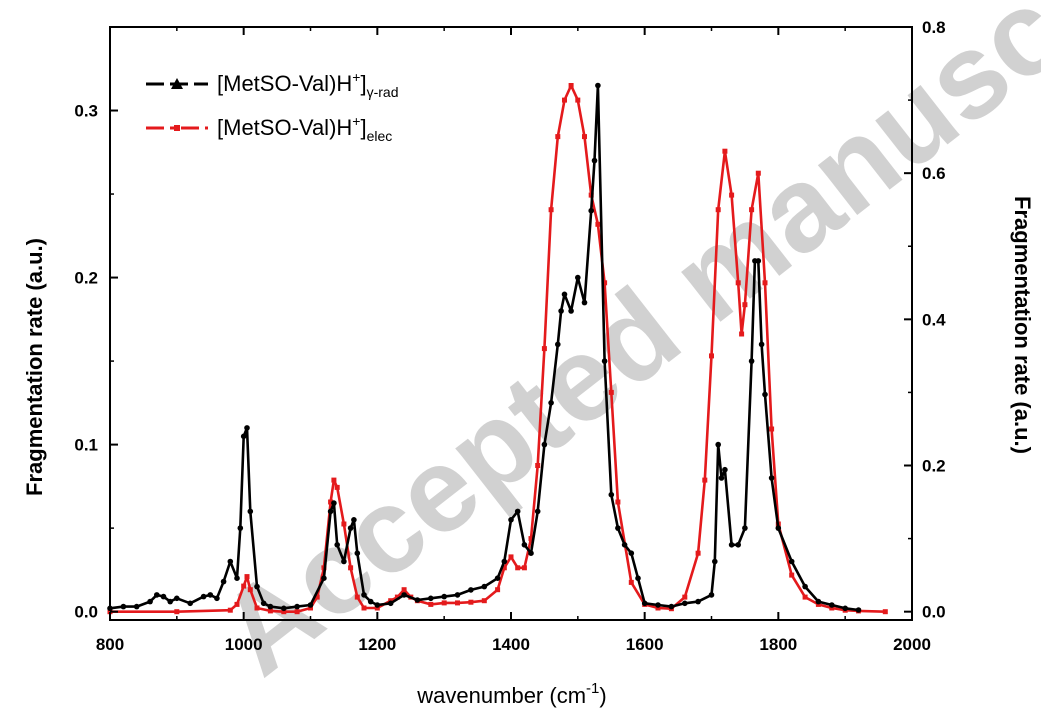  What do you see at coordinates (177, 128) in the screenshot?
I see `legend-marker-elec` at bounding box center [177, 128].